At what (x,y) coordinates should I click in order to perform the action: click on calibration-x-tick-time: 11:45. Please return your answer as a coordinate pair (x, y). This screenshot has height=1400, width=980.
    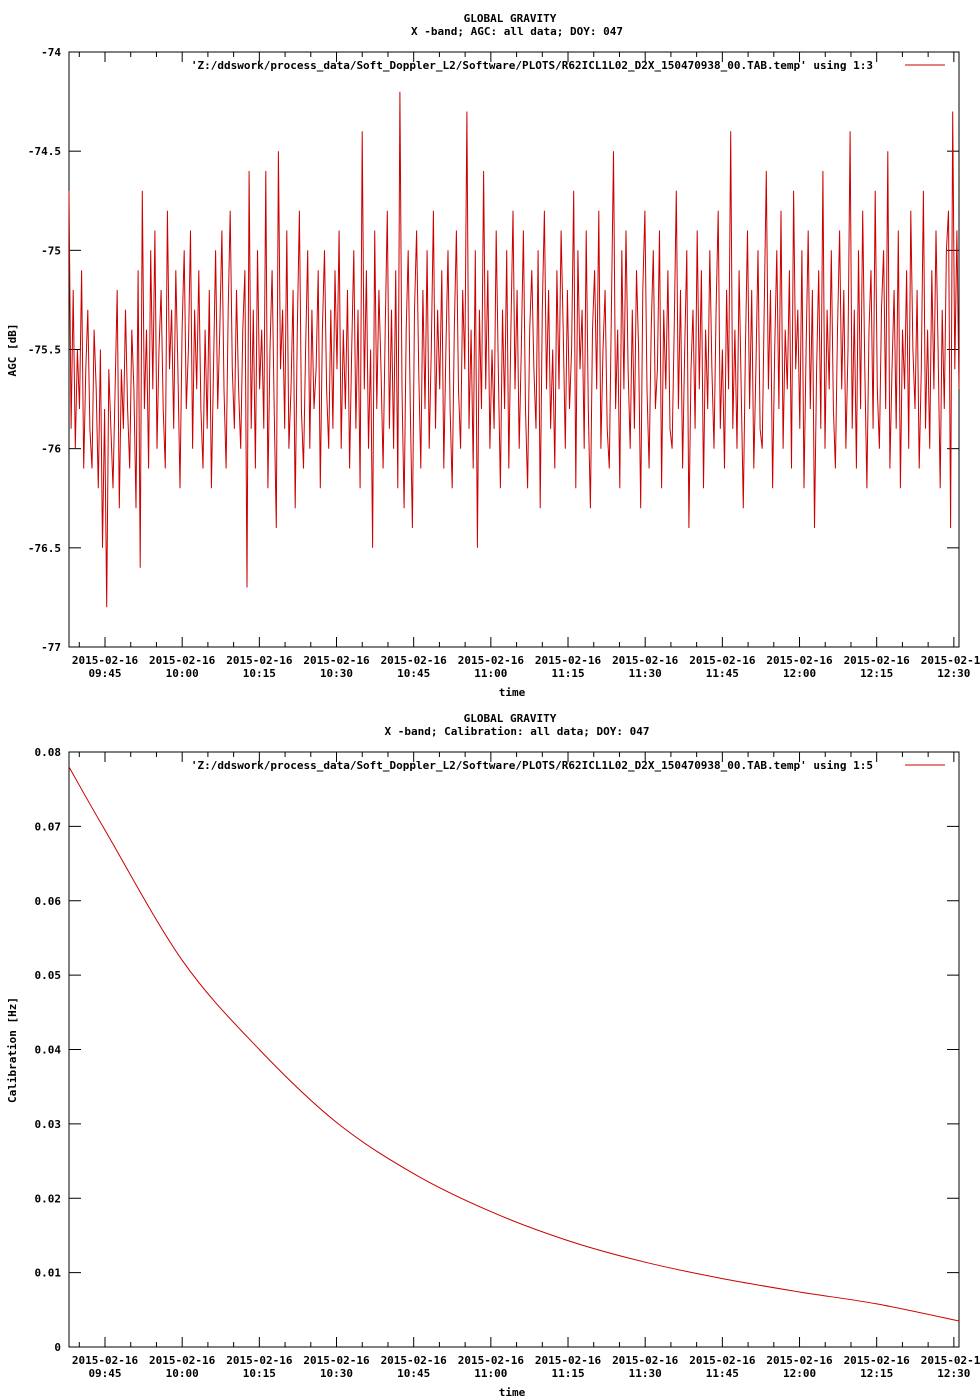
    Looking at the image, I should click on (722, 1373).